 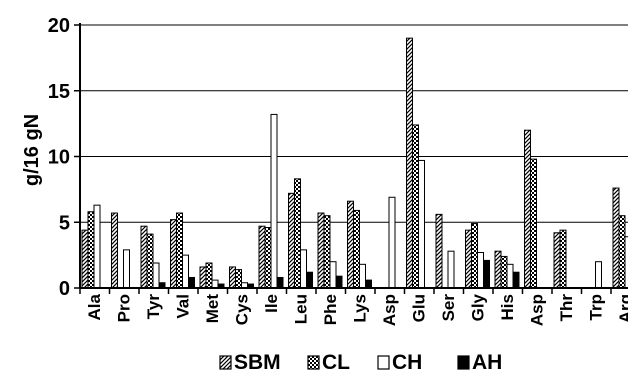 What do you see at coordinates (595, 307) in the screenshot?
I see `x-tick-label: Trp` at bounding box center [595, 307].